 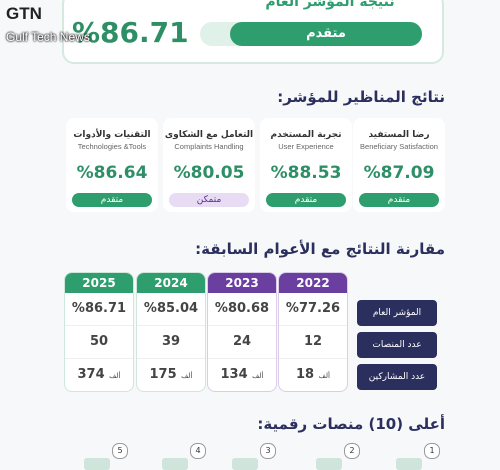 What do you see at coordinates (99, 309) in the screenshot?
I see `year-index: %86.71` at bounding box center [99, 309].